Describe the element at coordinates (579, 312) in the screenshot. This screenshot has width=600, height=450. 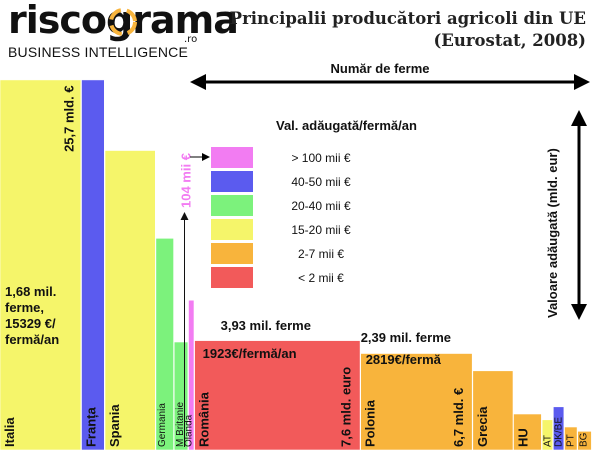
I see `value-axis-arrow-bottom` at that location.